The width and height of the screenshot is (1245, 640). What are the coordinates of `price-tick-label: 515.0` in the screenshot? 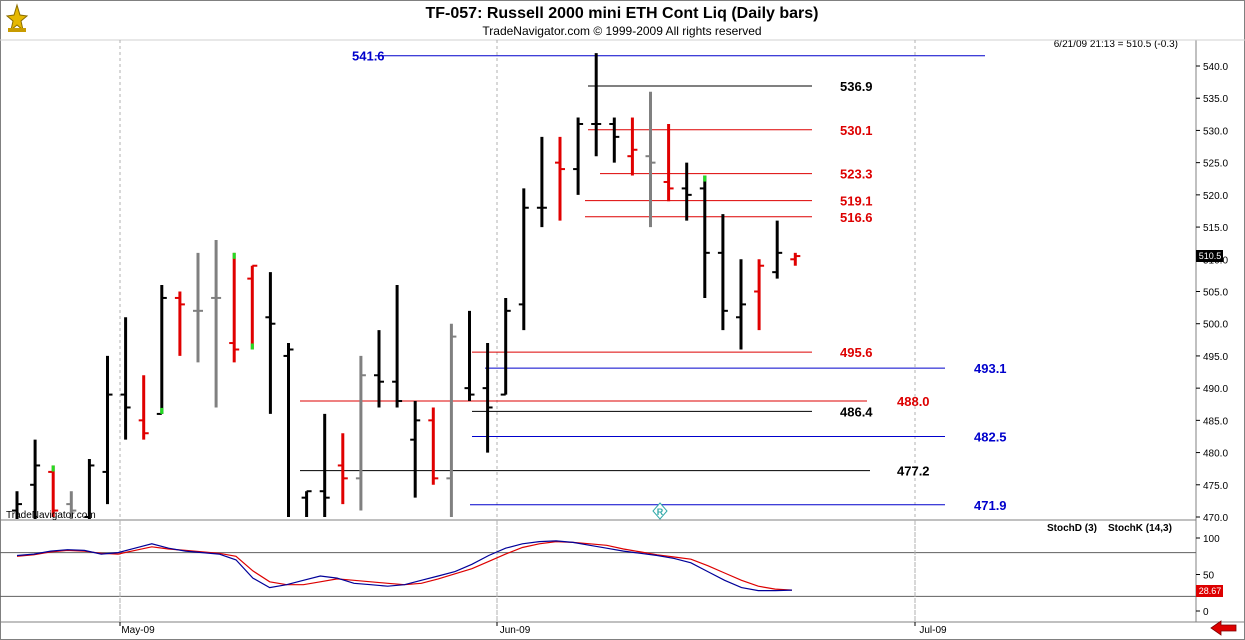 It's located at (1215, 228).